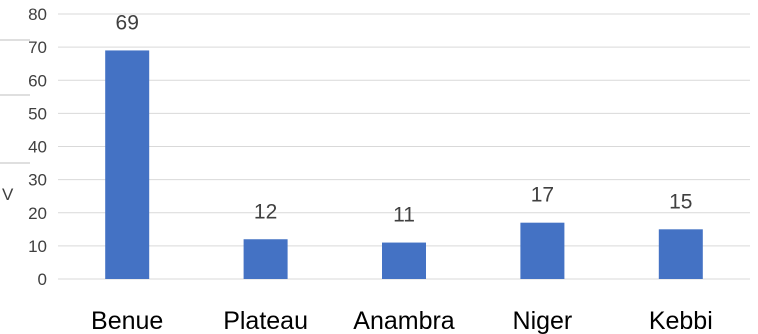 This screenshot has width=758, height=334. I want to click on bar-niger, so click(542, 250).